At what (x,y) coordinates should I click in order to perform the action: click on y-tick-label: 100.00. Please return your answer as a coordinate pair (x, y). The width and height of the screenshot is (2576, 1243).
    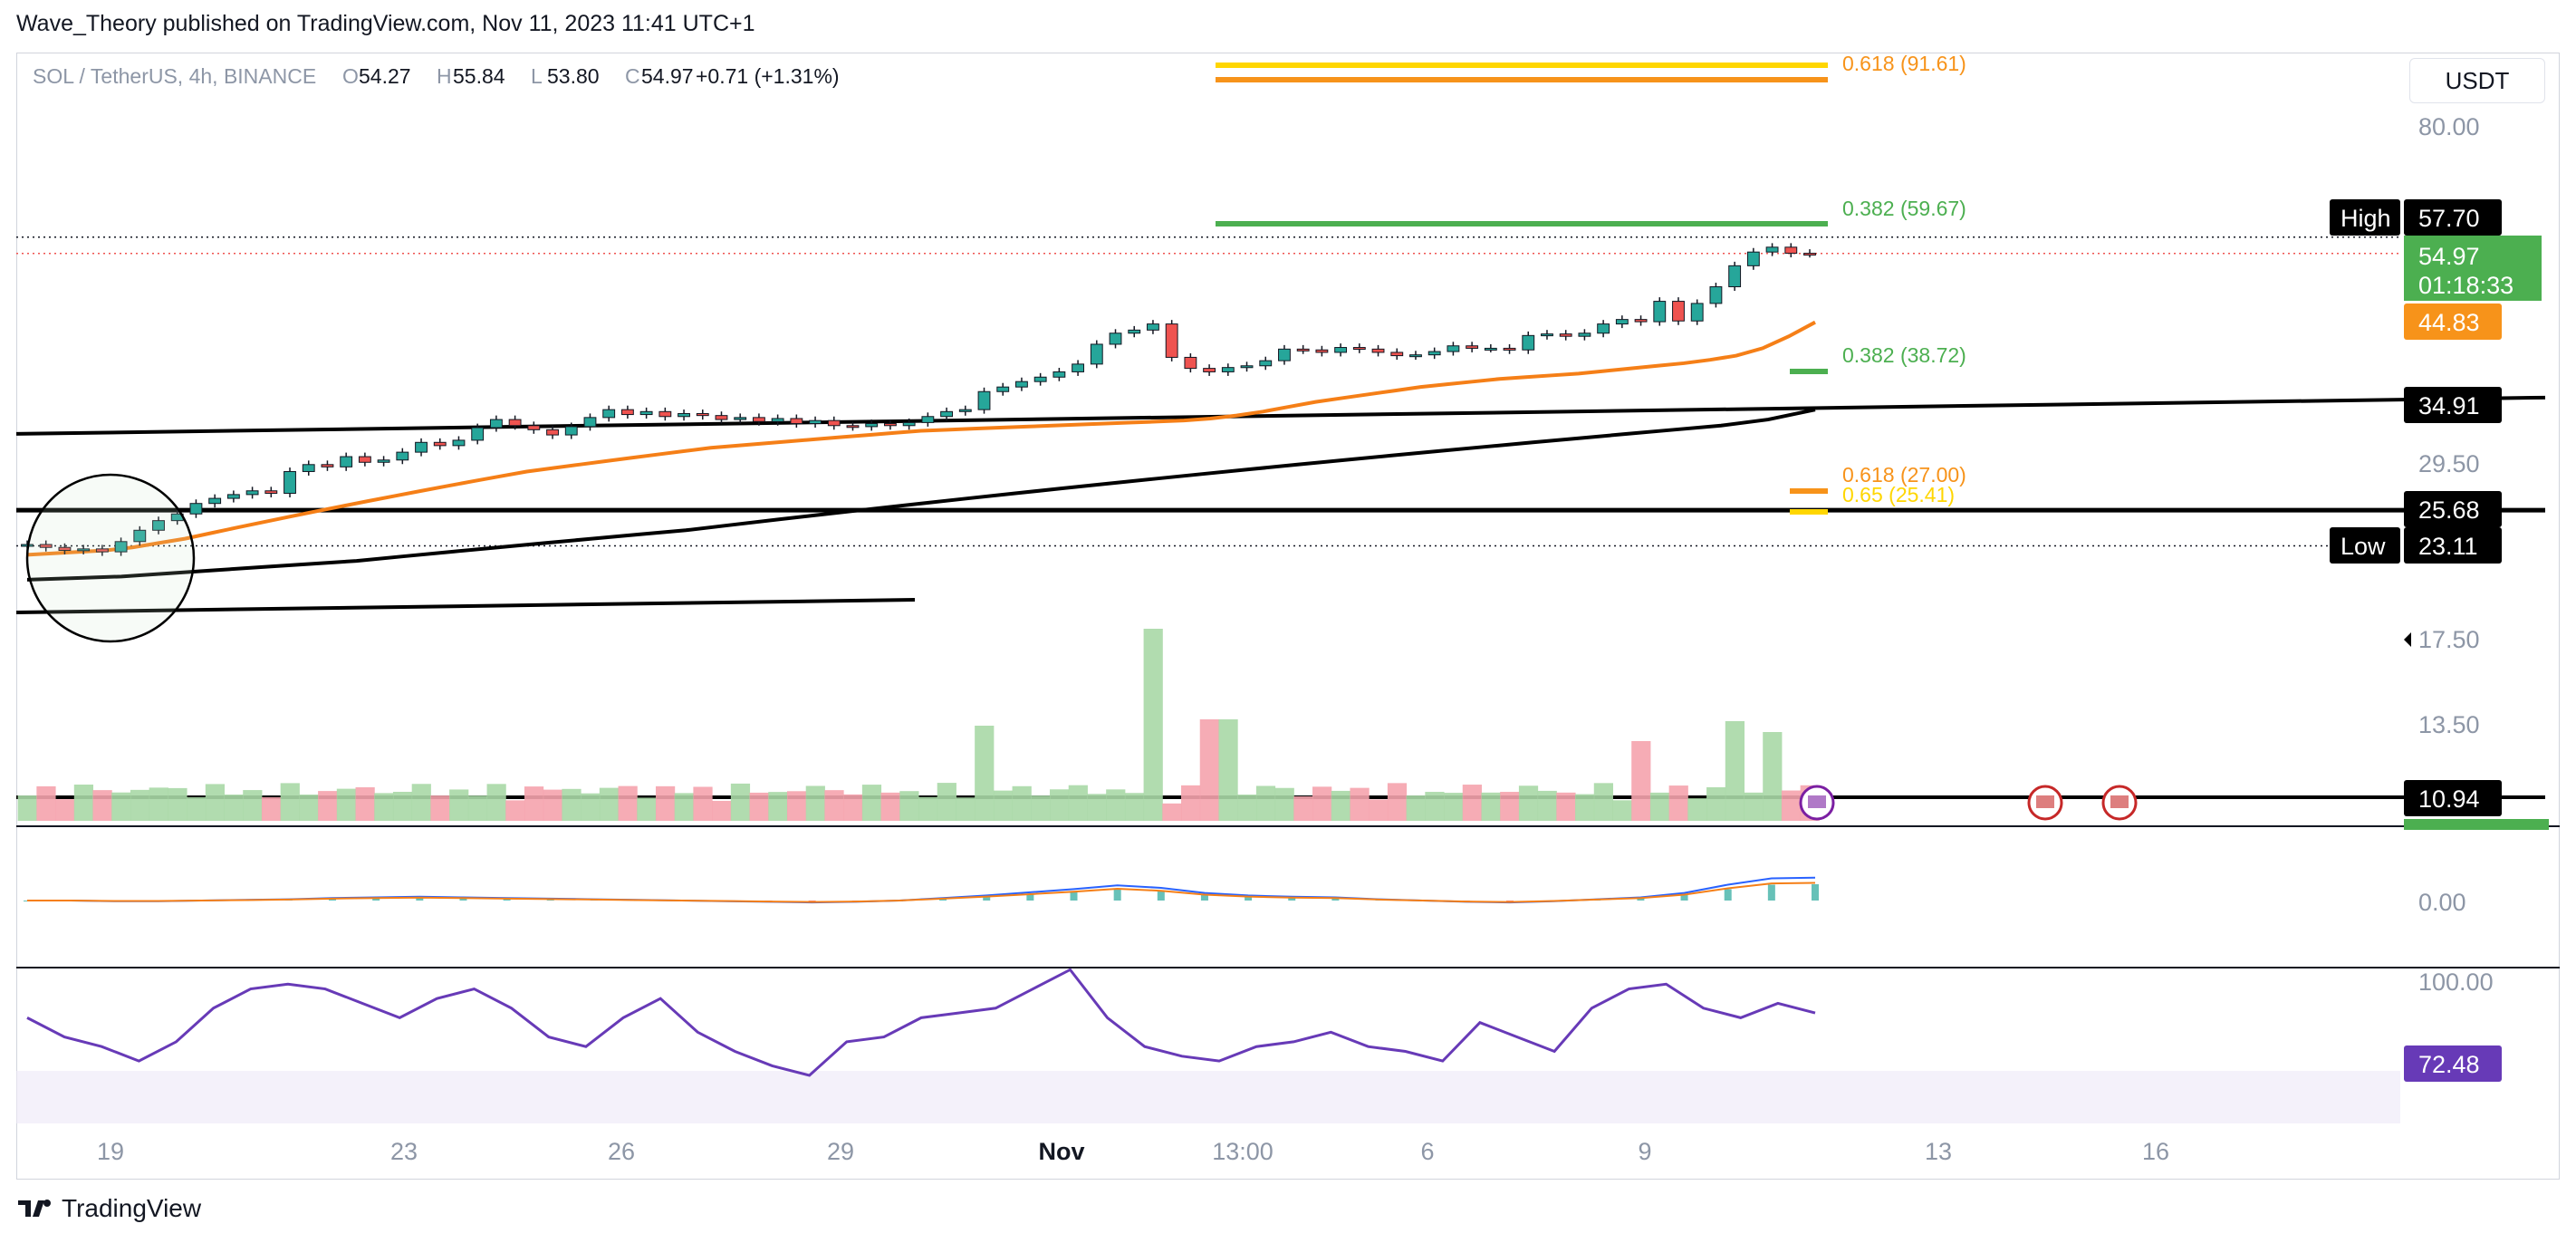
    Looking at the image, I should click on (2456, 982).